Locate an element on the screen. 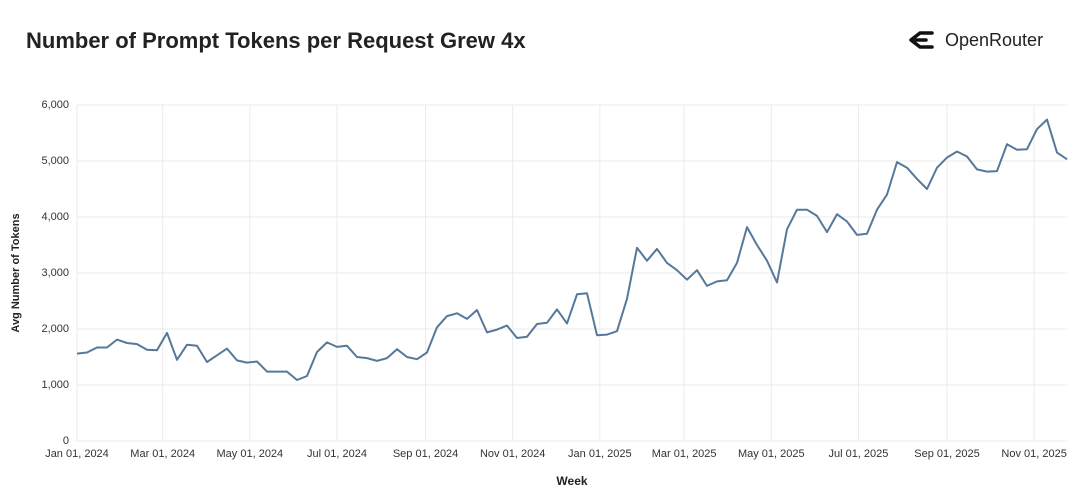 This screenshot has width=1080, height=492. x-tick-label: Mar 01, 2024 is located at coordinates (162, 454).